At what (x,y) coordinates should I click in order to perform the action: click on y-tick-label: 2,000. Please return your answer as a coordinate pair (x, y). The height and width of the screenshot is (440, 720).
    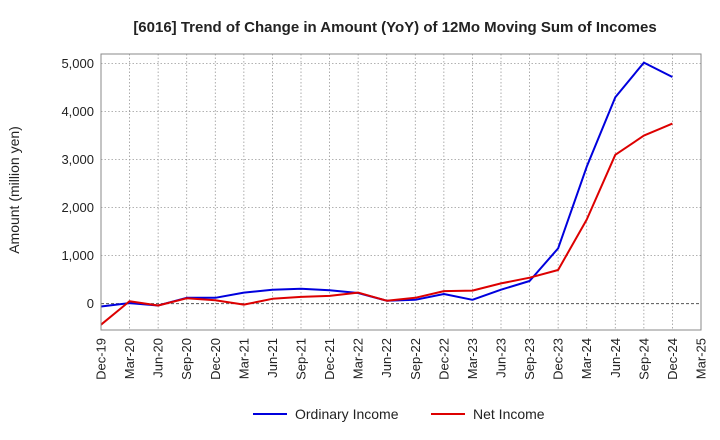
    Looking at the image, I should click on (77, 207).